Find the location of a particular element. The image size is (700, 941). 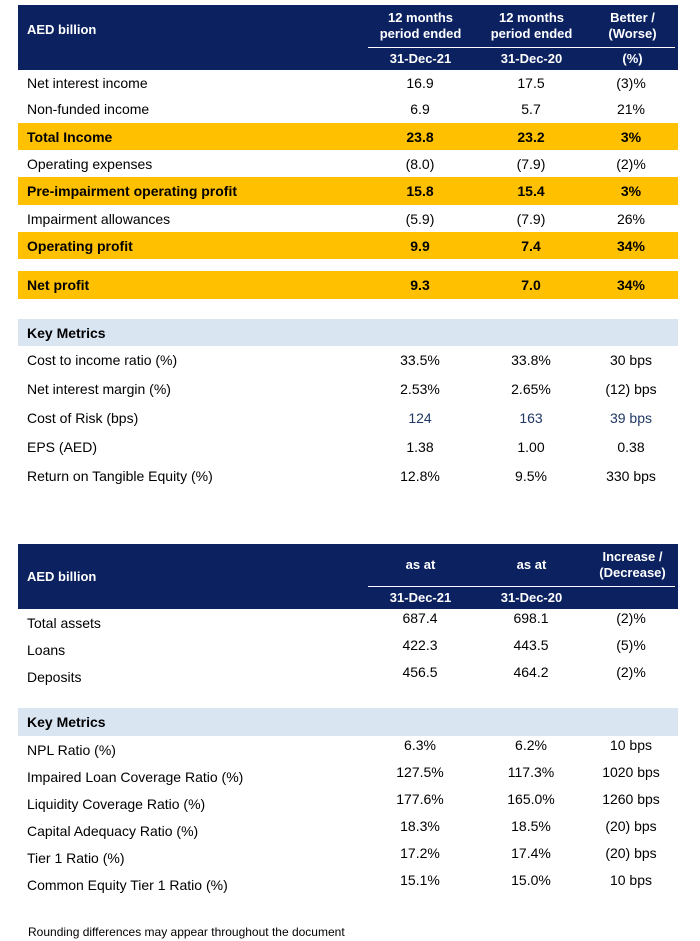

value-2020: 5.7 is located at coordinates (531, 109).